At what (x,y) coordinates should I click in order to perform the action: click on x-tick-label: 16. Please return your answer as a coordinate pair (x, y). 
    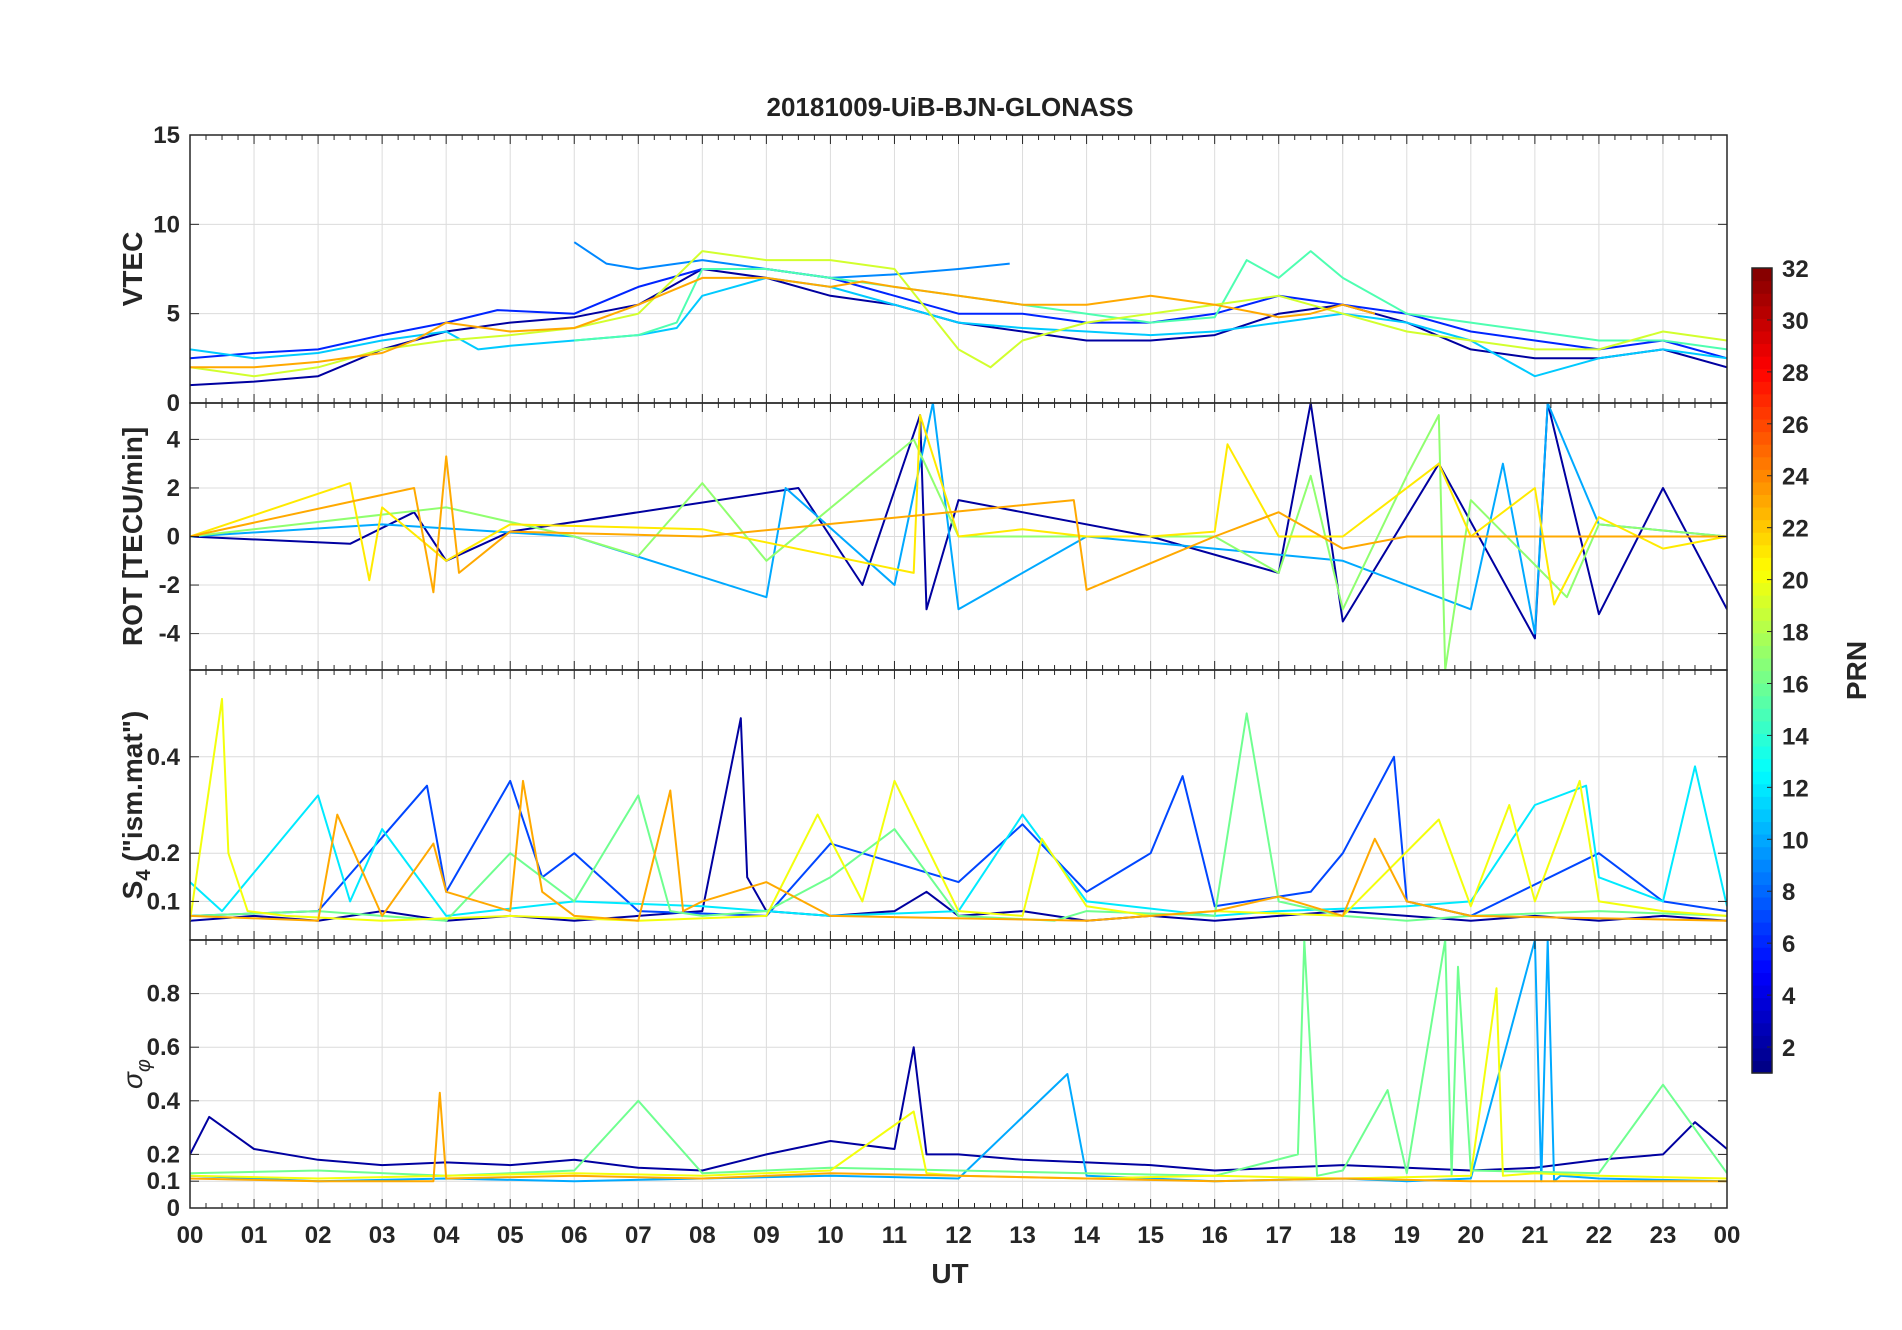
    Looking at the image, I should click on (1214, 1235).